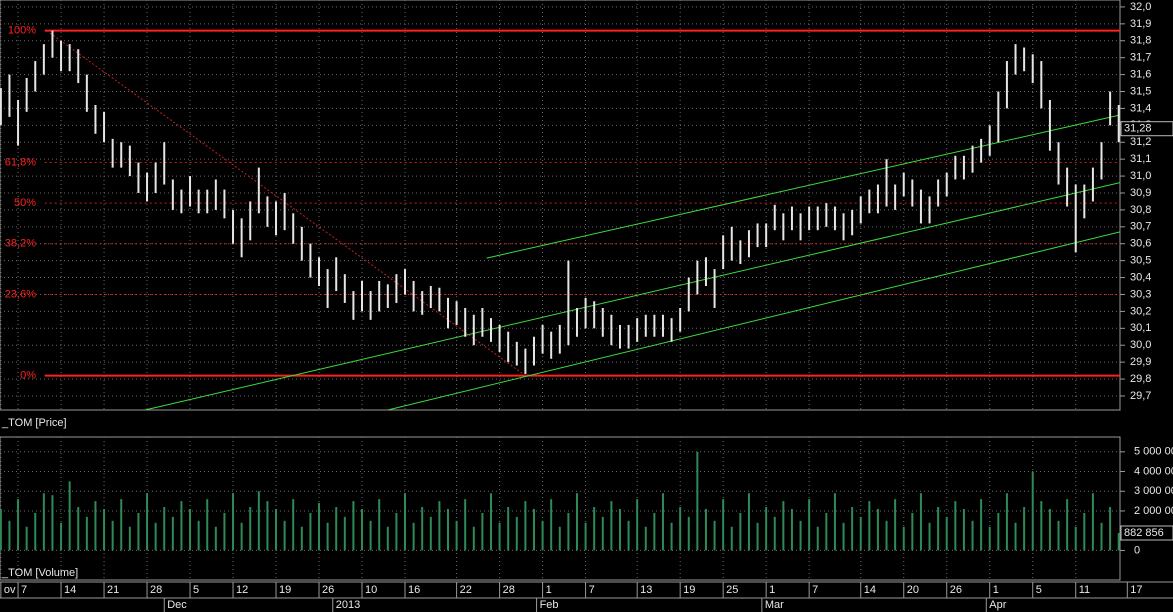 This screenshot has width=1173, height=612. I want to click on x-tick-label: ov, so click(10, 590).